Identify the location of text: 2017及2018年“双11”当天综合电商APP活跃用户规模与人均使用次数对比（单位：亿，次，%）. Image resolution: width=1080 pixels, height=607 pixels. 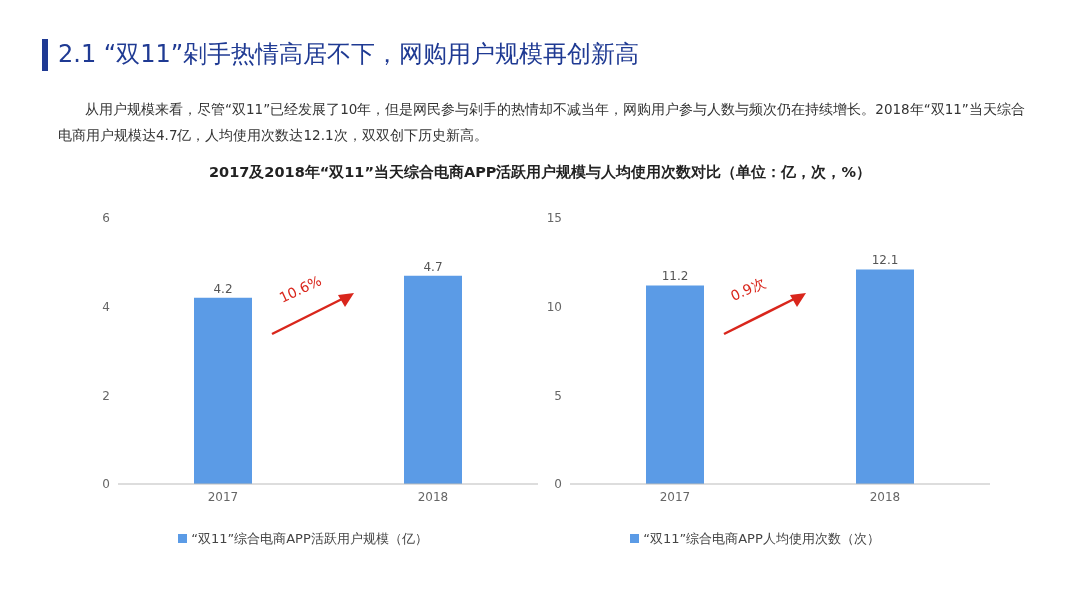
(540, 172).